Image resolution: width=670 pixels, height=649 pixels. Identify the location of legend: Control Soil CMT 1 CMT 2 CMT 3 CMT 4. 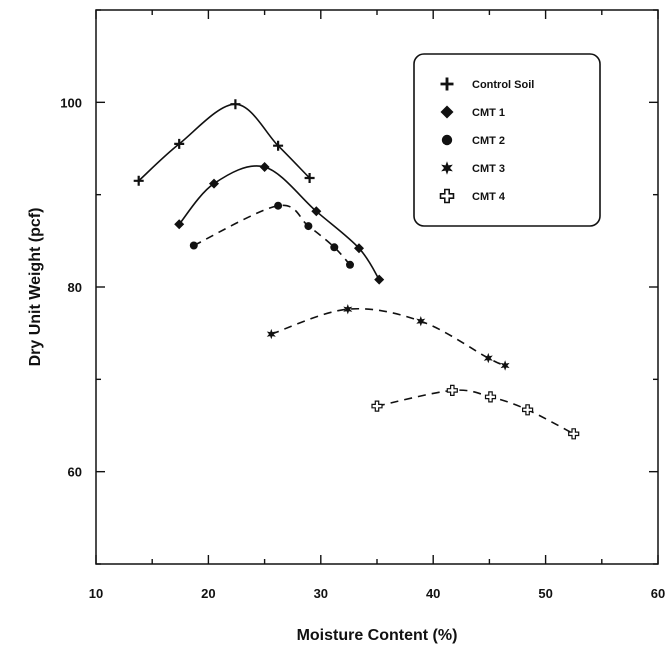
(507, 140).